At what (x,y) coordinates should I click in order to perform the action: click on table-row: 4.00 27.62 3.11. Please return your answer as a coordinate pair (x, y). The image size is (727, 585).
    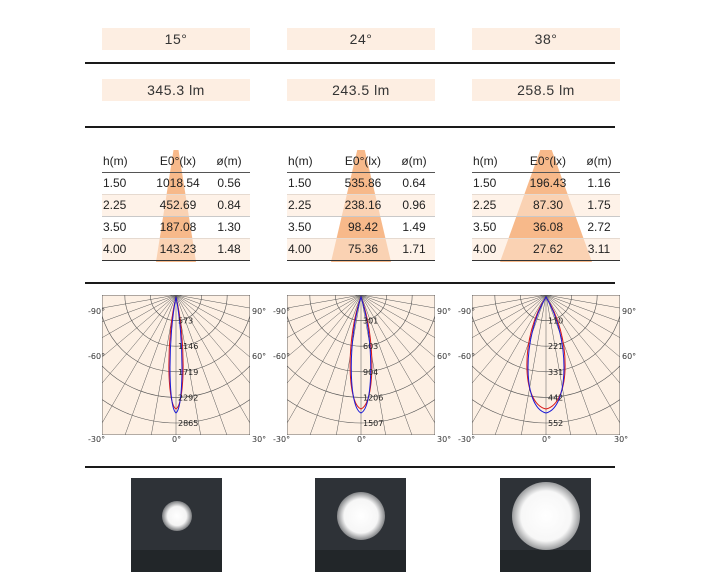
    Looking at the image, I should click on (546, 249).